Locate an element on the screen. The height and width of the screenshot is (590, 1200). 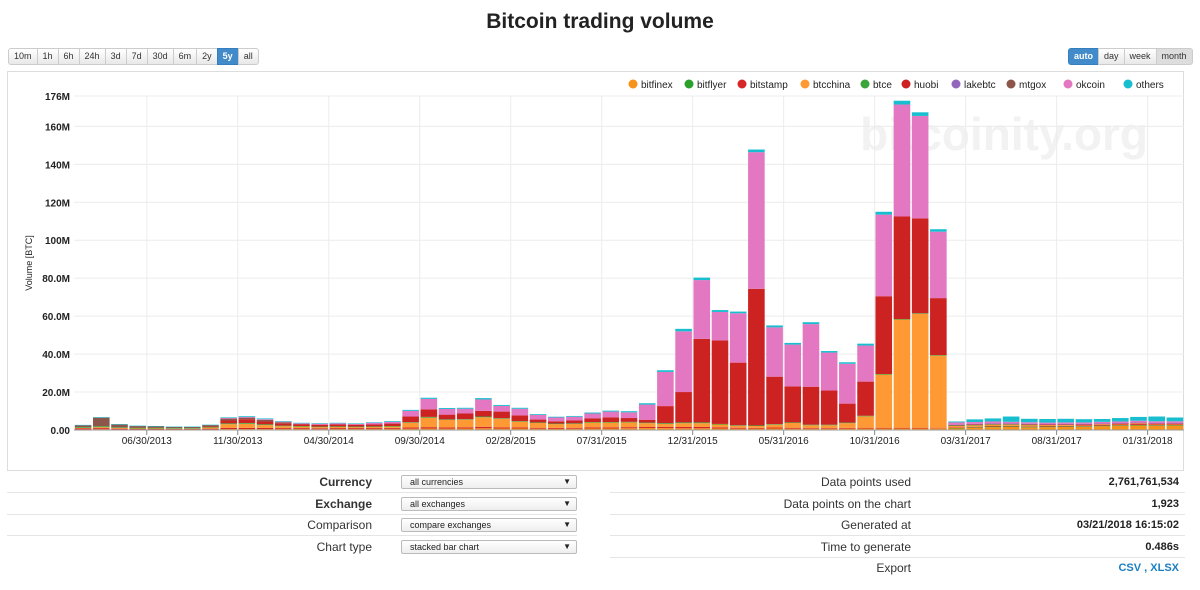
y-tick-label: 140M is located at coordinates (57, 165).